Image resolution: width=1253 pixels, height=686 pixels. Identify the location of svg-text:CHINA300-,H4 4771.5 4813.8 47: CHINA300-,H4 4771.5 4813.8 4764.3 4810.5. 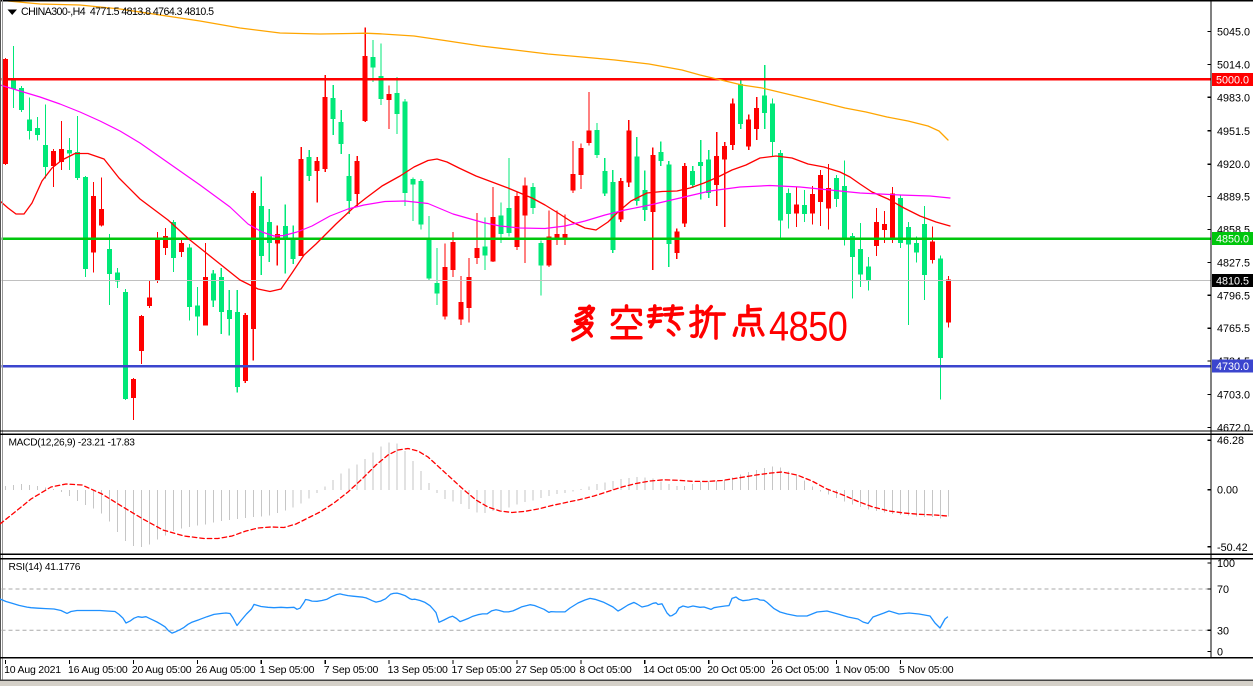
(117, 12).